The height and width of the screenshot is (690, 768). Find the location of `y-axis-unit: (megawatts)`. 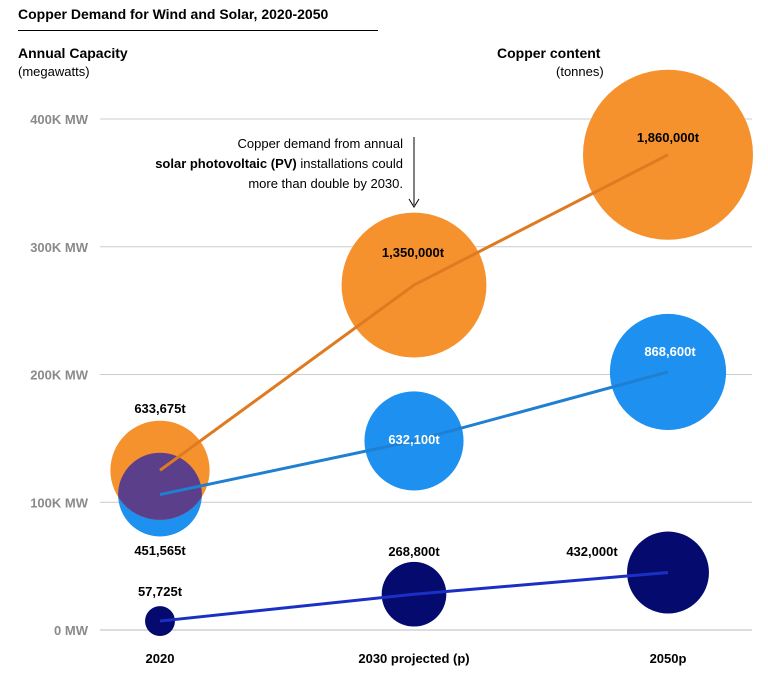

y-axis-unit: (megawatts) is located at coordinates (54, 71).